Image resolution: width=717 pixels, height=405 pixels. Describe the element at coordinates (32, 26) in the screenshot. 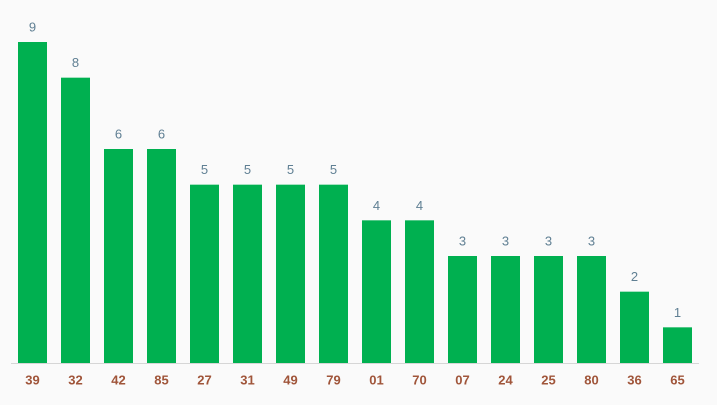

I see `value-label: 9` at that location.